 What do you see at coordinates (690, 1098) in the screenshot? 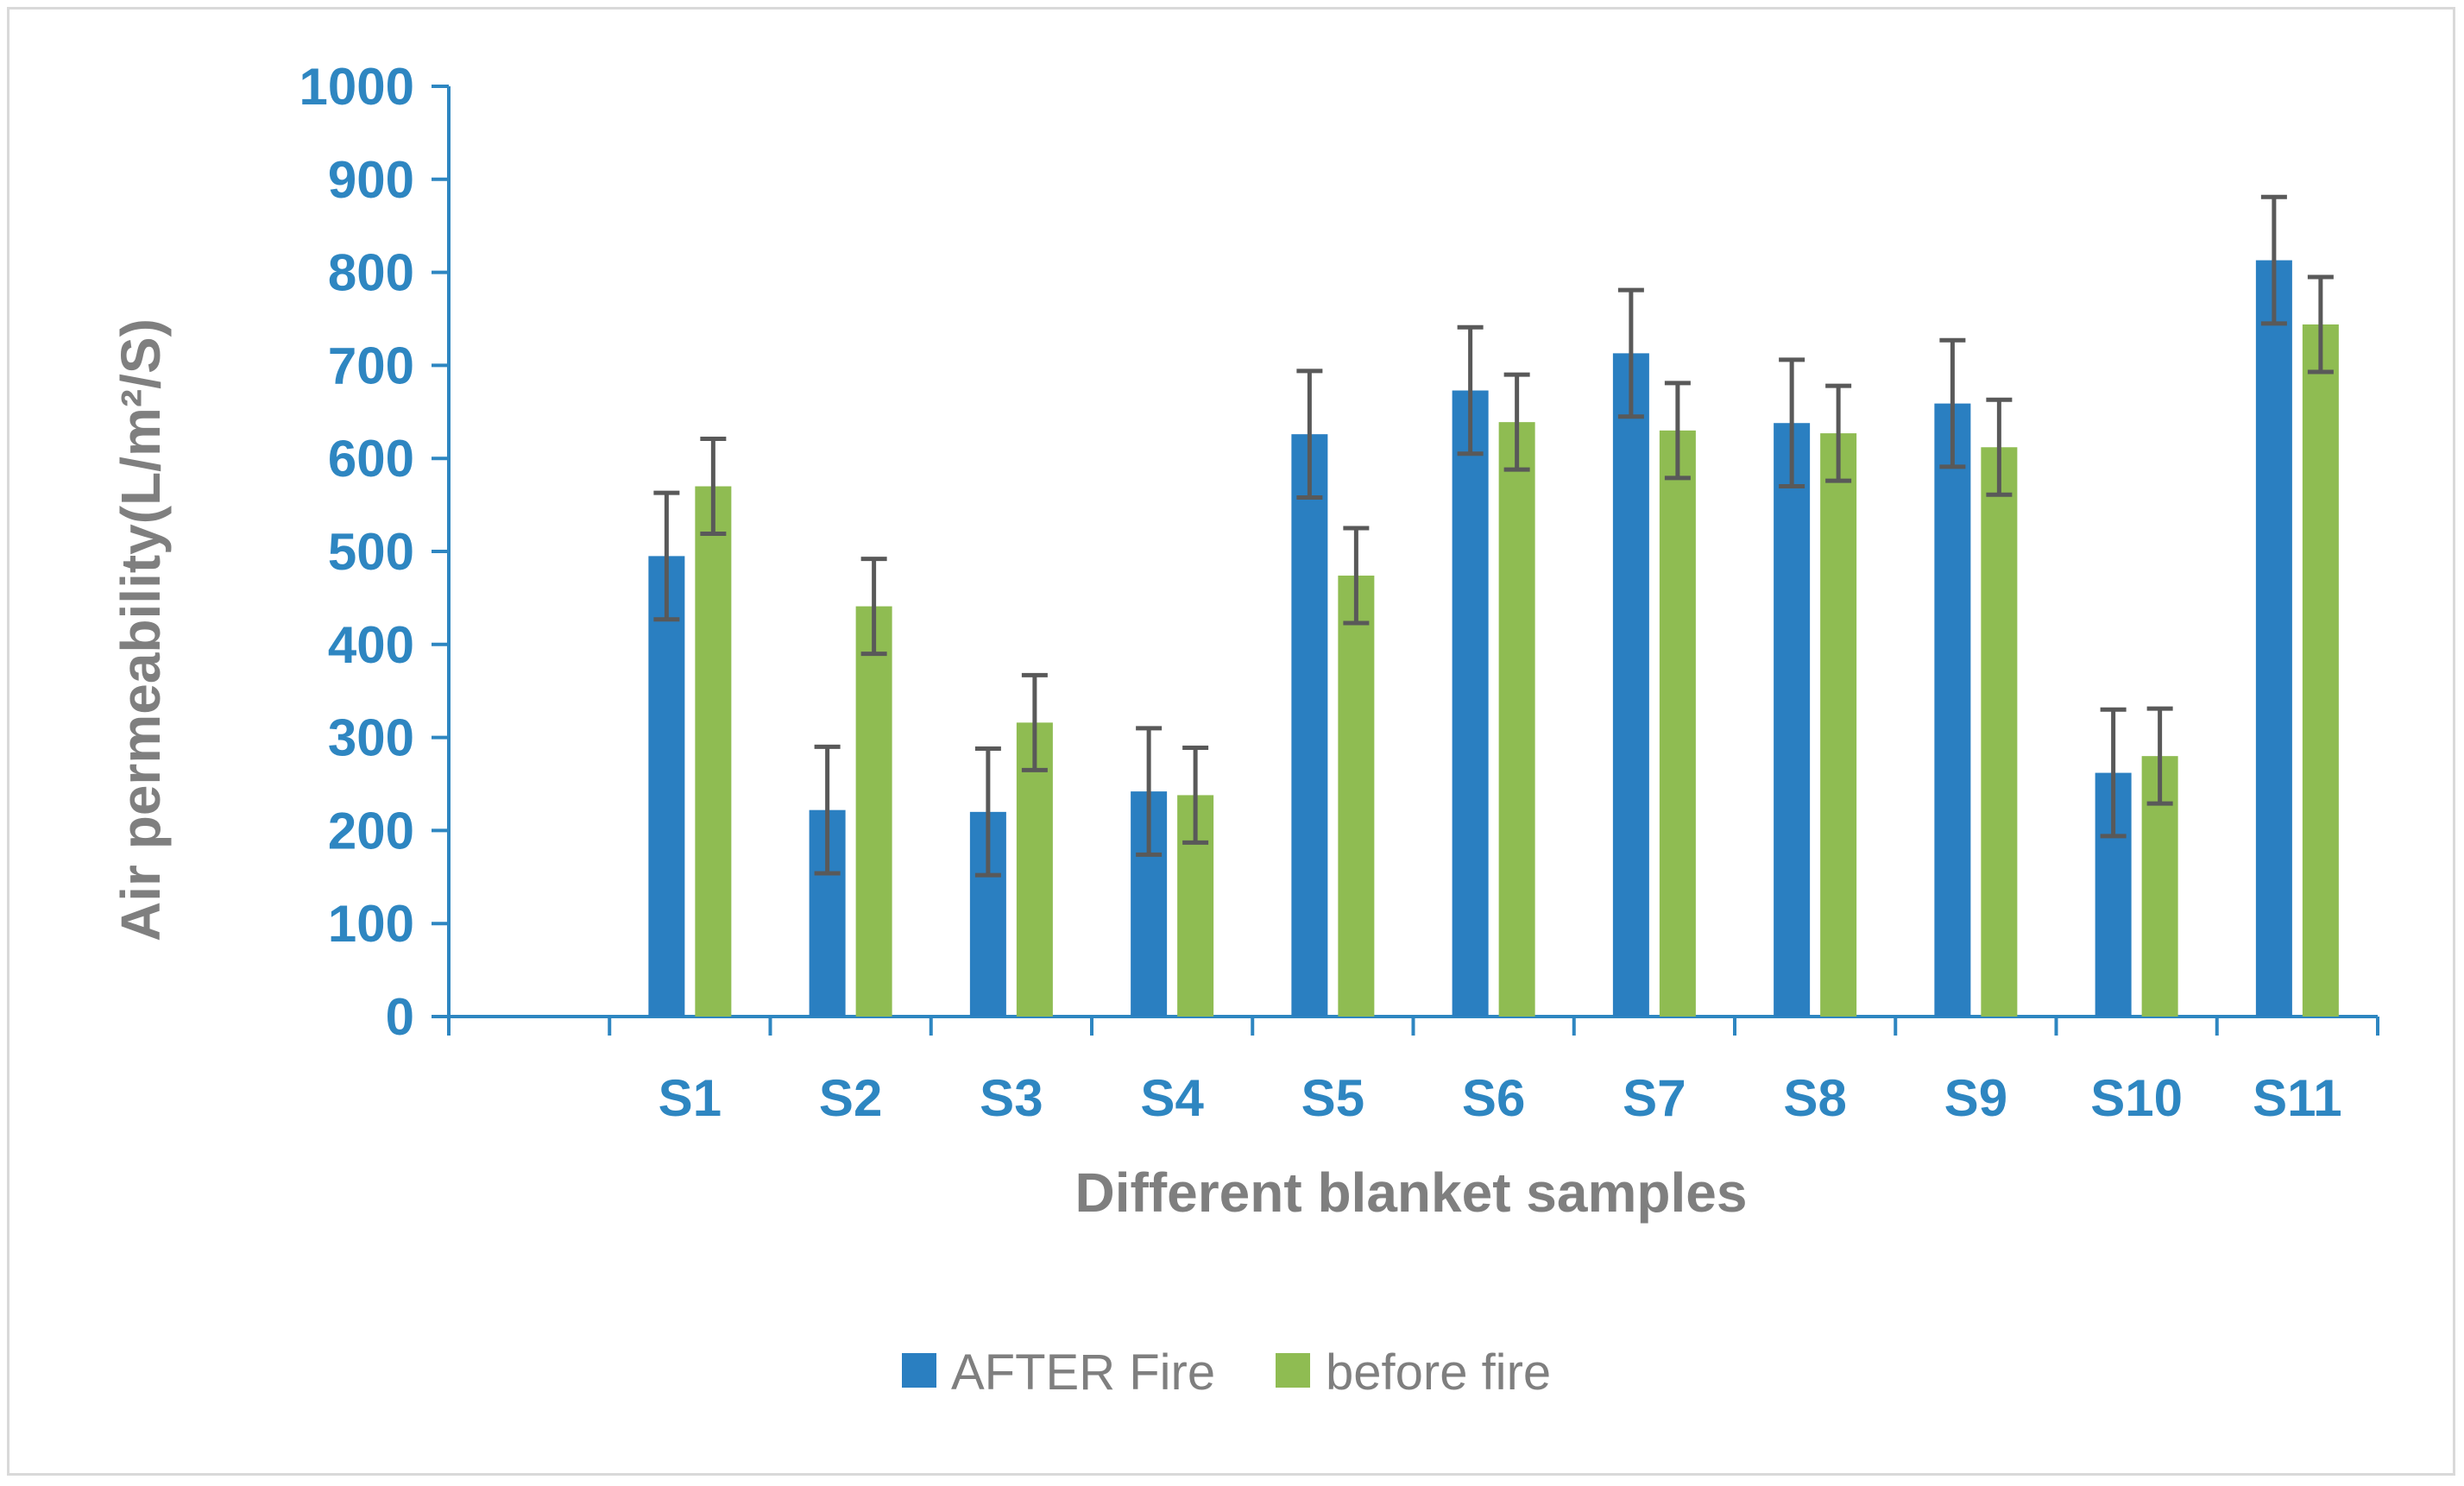
I see `x-tick-label: S1` at bounding box center [690, 1098].